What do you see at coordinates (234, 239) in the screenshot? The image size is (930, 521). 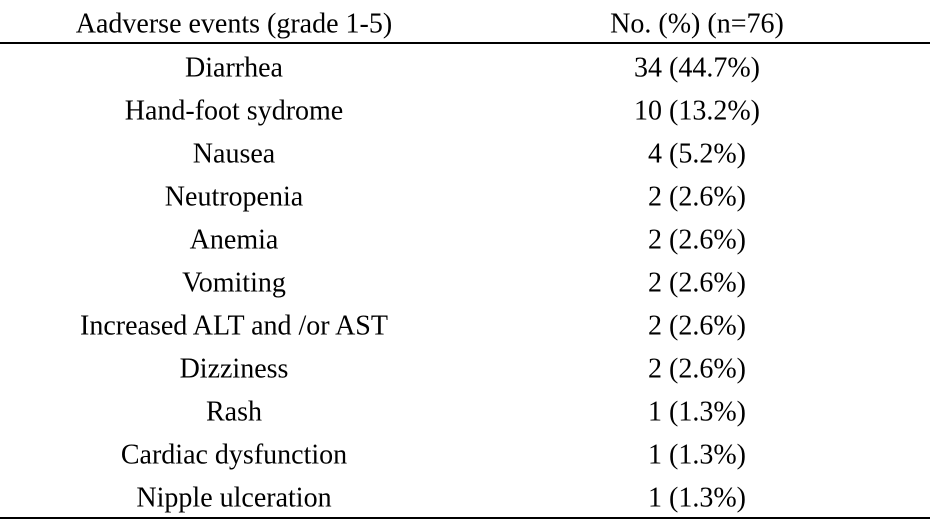 I see `cell: Anemia` at bounding box center [234, 239].